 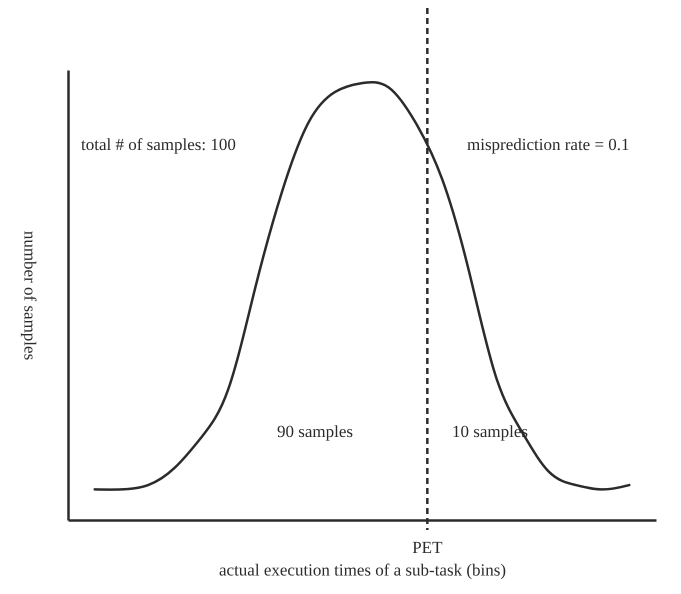 What do you see at coordinates (362, 570) in the screenshot?
I see `x-axis-title: actual execution times of a sub-task (bins)` at bounding box center [362, 570].